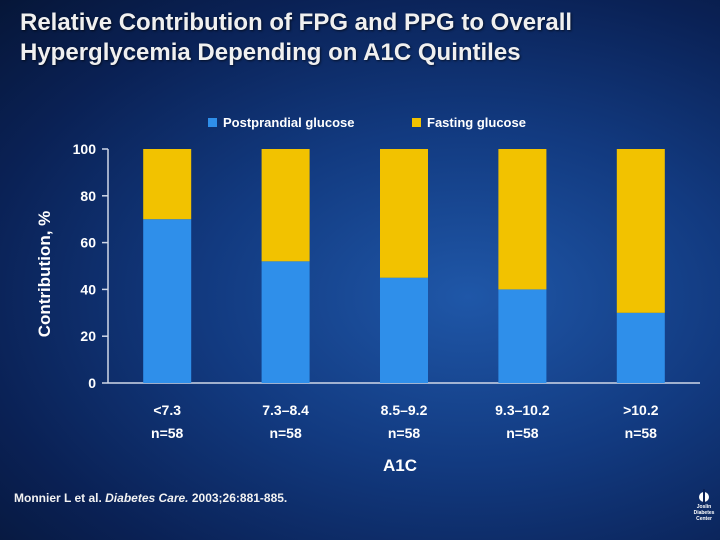  What do you see at coordinates (85, 149) in the screenshot?
I see `y-tick-label: 100` at bounding box center [85, 149].